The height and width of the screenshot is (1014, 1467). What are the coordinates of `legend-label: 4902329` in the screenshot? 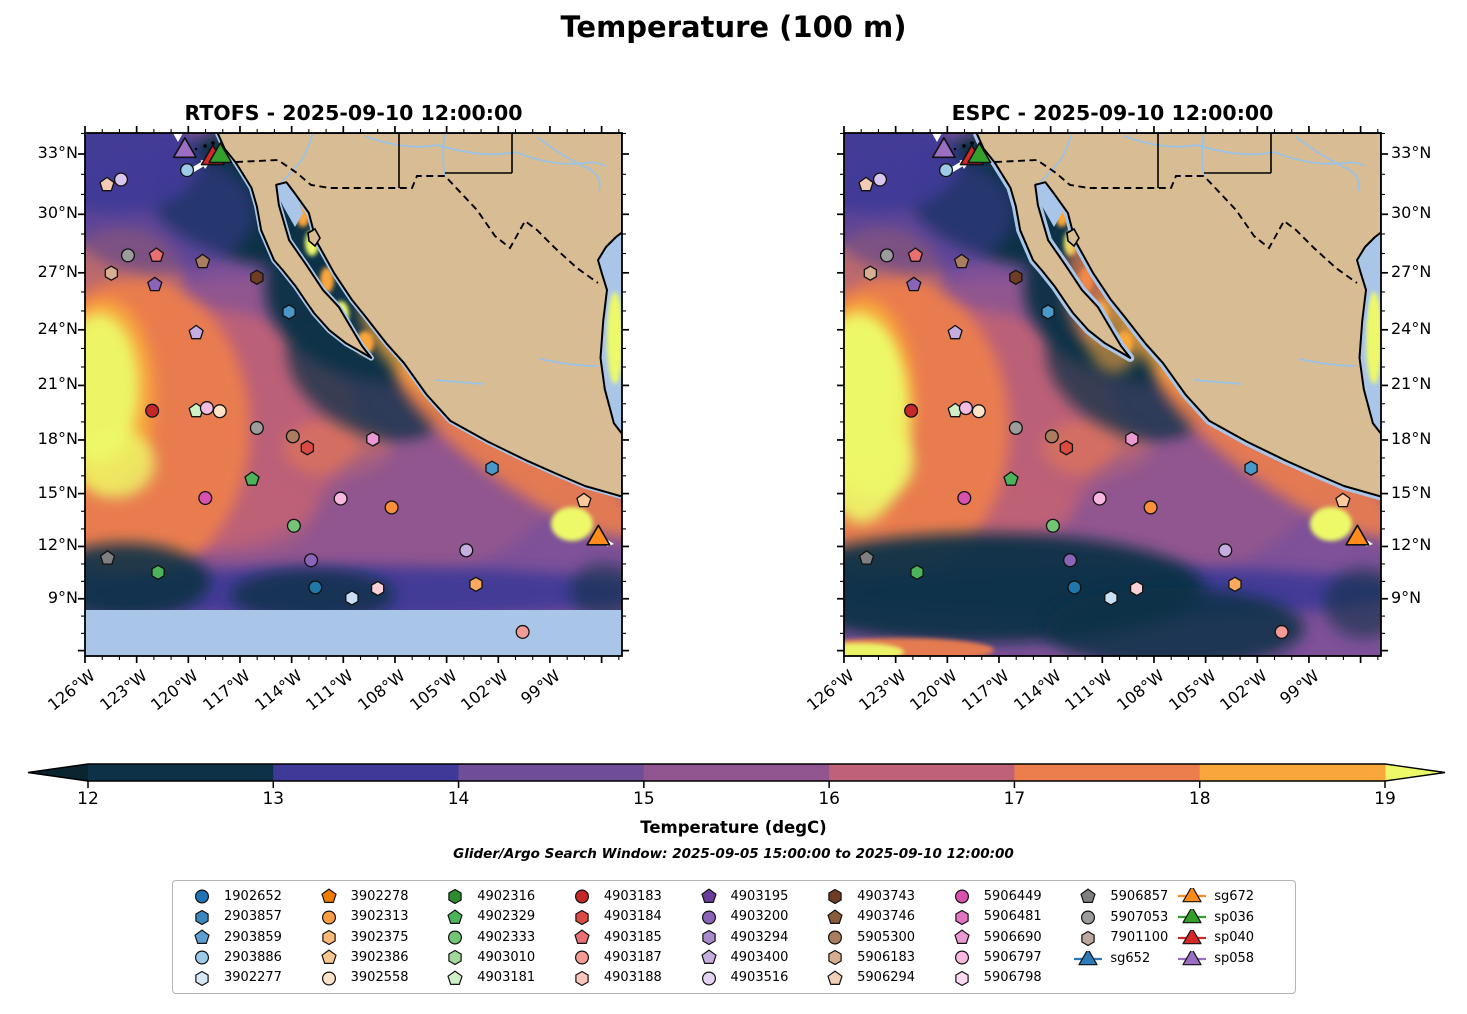 It's located at (506, 917).